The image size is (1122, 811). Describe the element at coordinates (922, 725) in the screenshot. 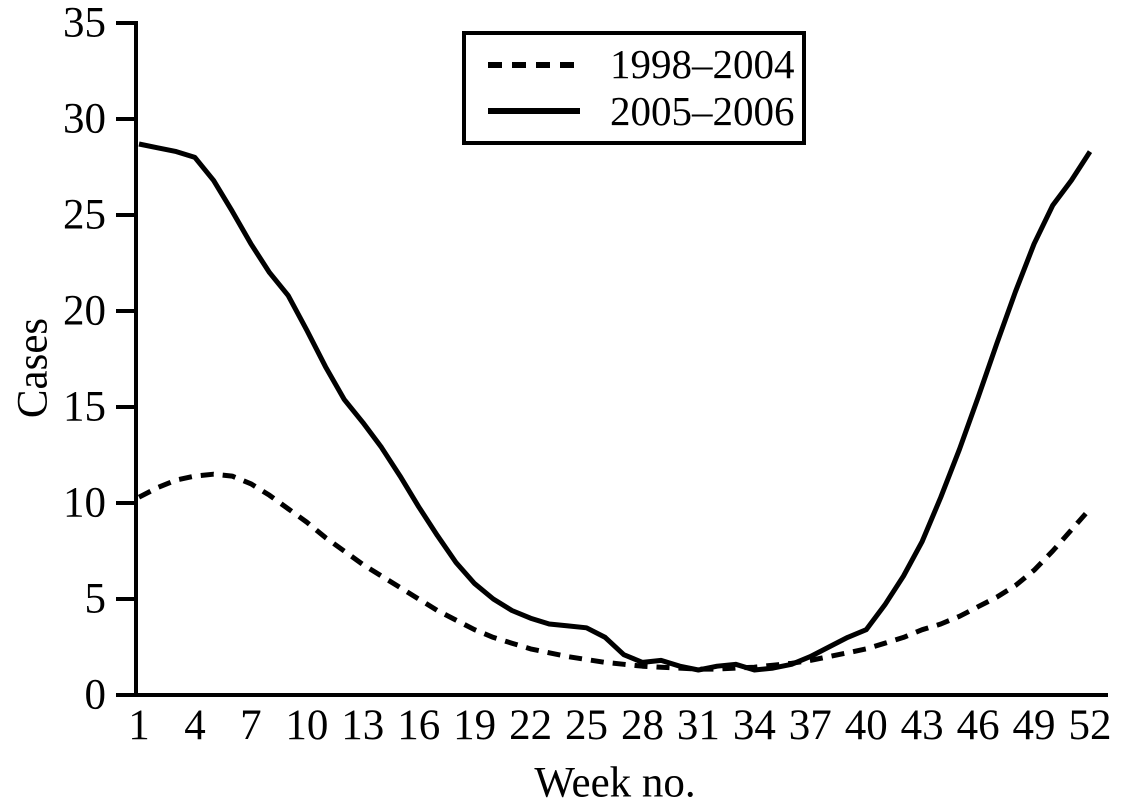

I see `x-tick-label: 43` at that location.